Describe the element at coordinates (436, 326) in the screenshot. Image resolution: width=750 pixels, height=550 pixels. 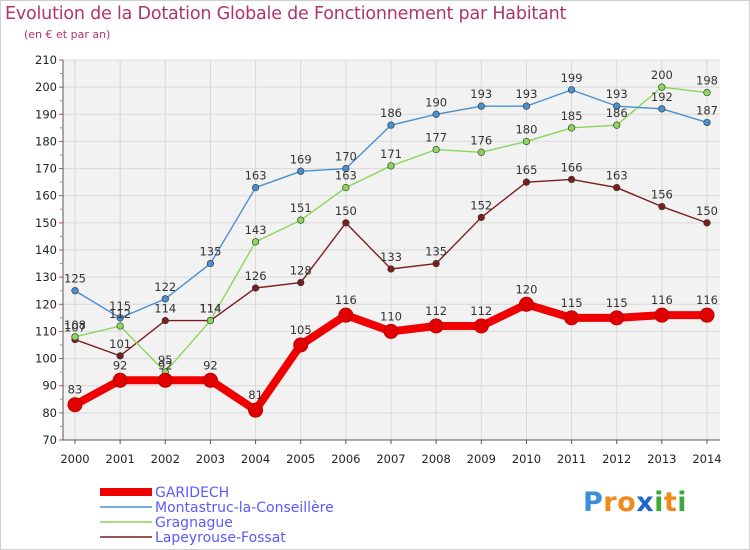
I see `point-garidech-2008` at that location.